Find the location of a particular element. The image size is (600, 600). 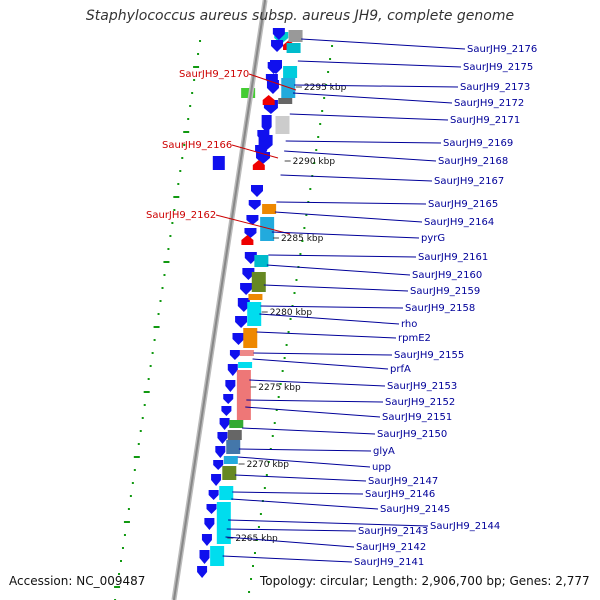

right-gene-label: upp is located at coordinates (381, 467).